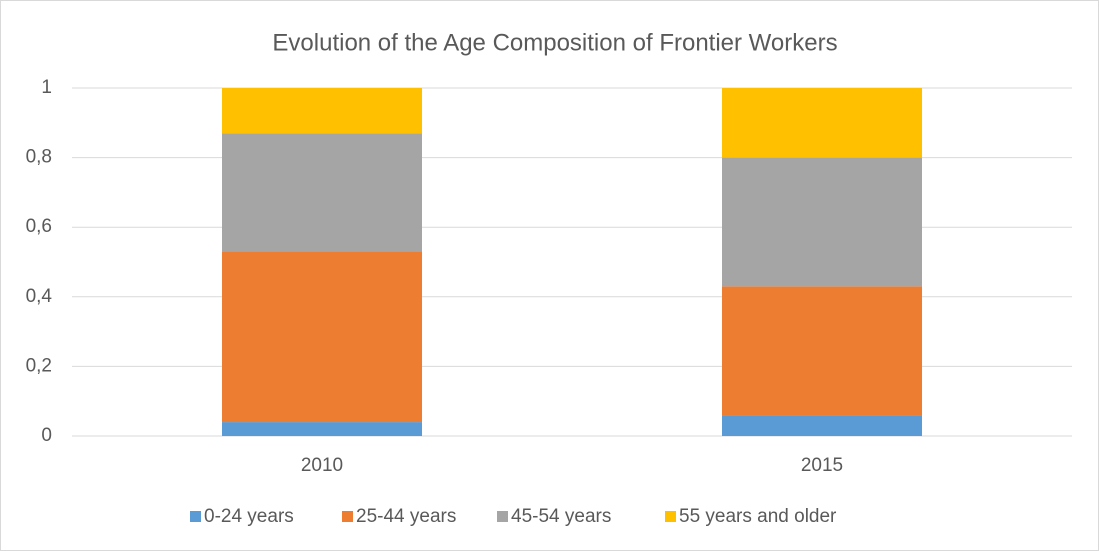 The image size is (1099, 551). What do you see at coordinates (822, 465) in the screenshot?
I see `x-tick-label: 2015` at bounding box center [822, 465].